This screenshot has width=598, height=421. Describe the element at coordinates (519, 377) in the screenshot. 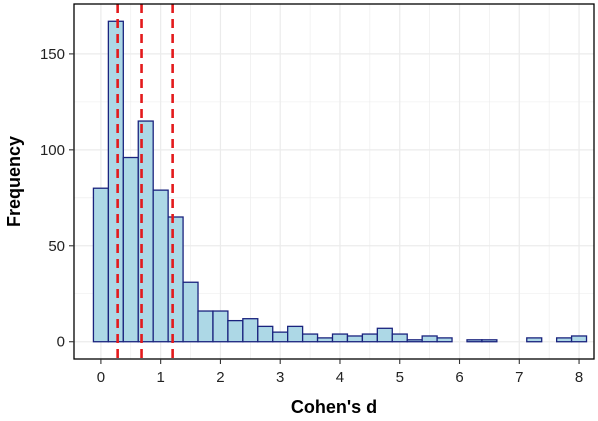

I see `x-tick-label: 7` at that location.